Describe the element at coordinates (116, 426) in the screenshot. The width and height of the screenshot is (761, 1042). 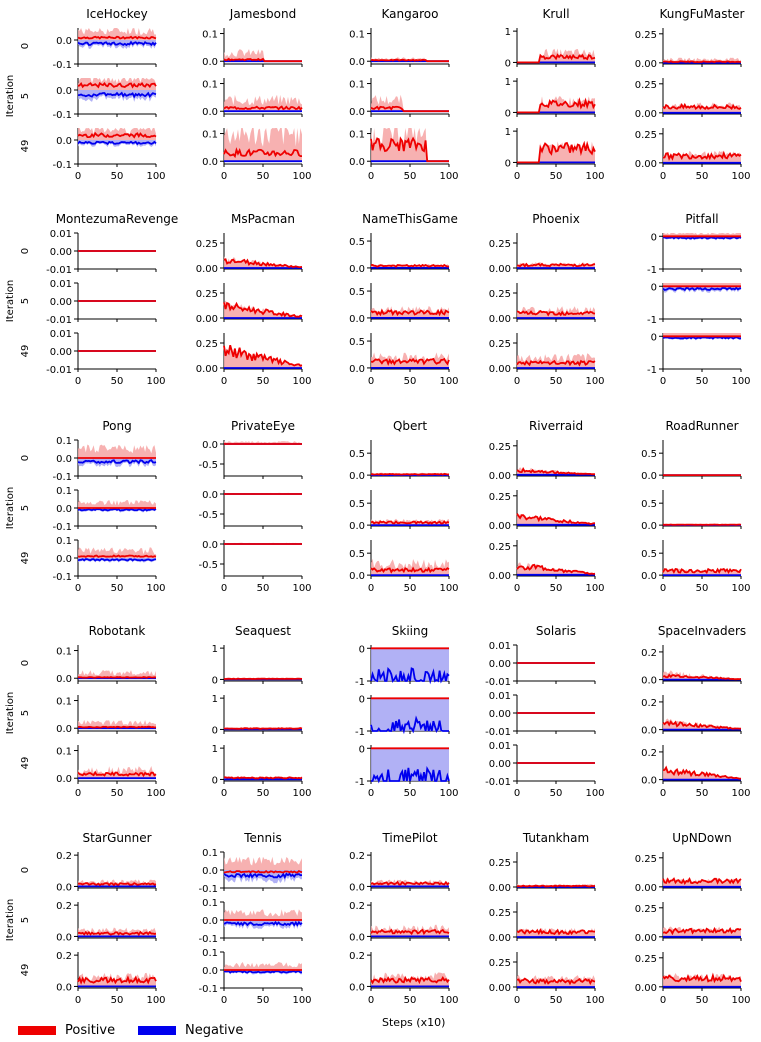
I see `chart-title: Pong` at that location.